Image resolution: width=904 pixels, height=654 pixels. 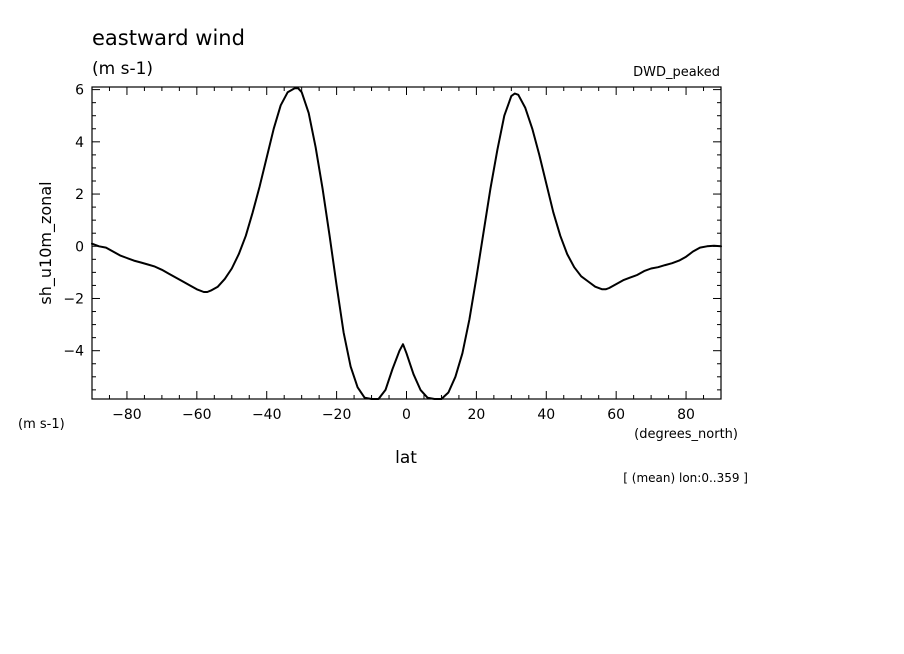 I want to click on x-tick-label: 20, so click(x=476, y=415).